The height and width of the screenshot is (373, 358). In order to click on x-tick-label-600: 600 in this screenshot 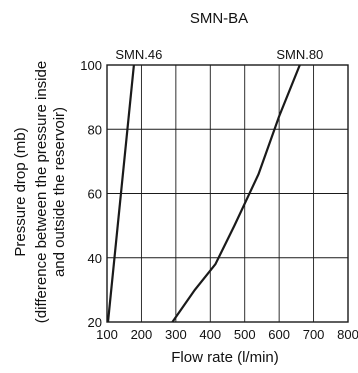, I will do `click(279, 334)`.